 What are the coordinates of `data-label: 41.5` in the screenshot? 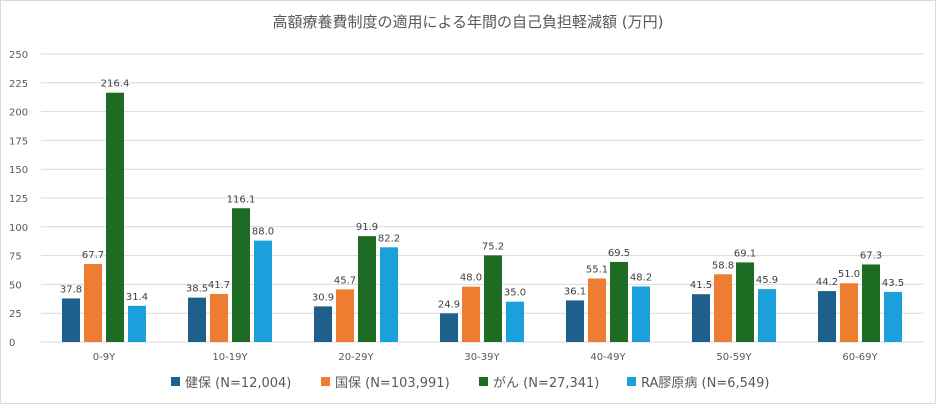 It's located at (701, 285).